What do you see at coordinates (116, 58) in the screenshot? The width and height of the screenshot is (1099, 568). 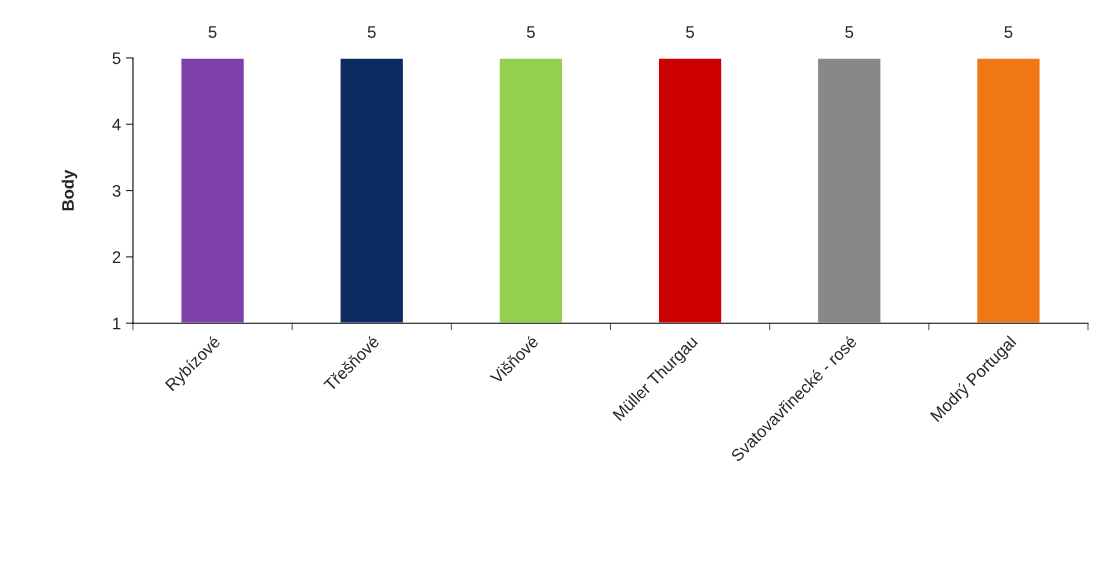 I see `y-tick-label: 5` at bounding box center [116, 58].